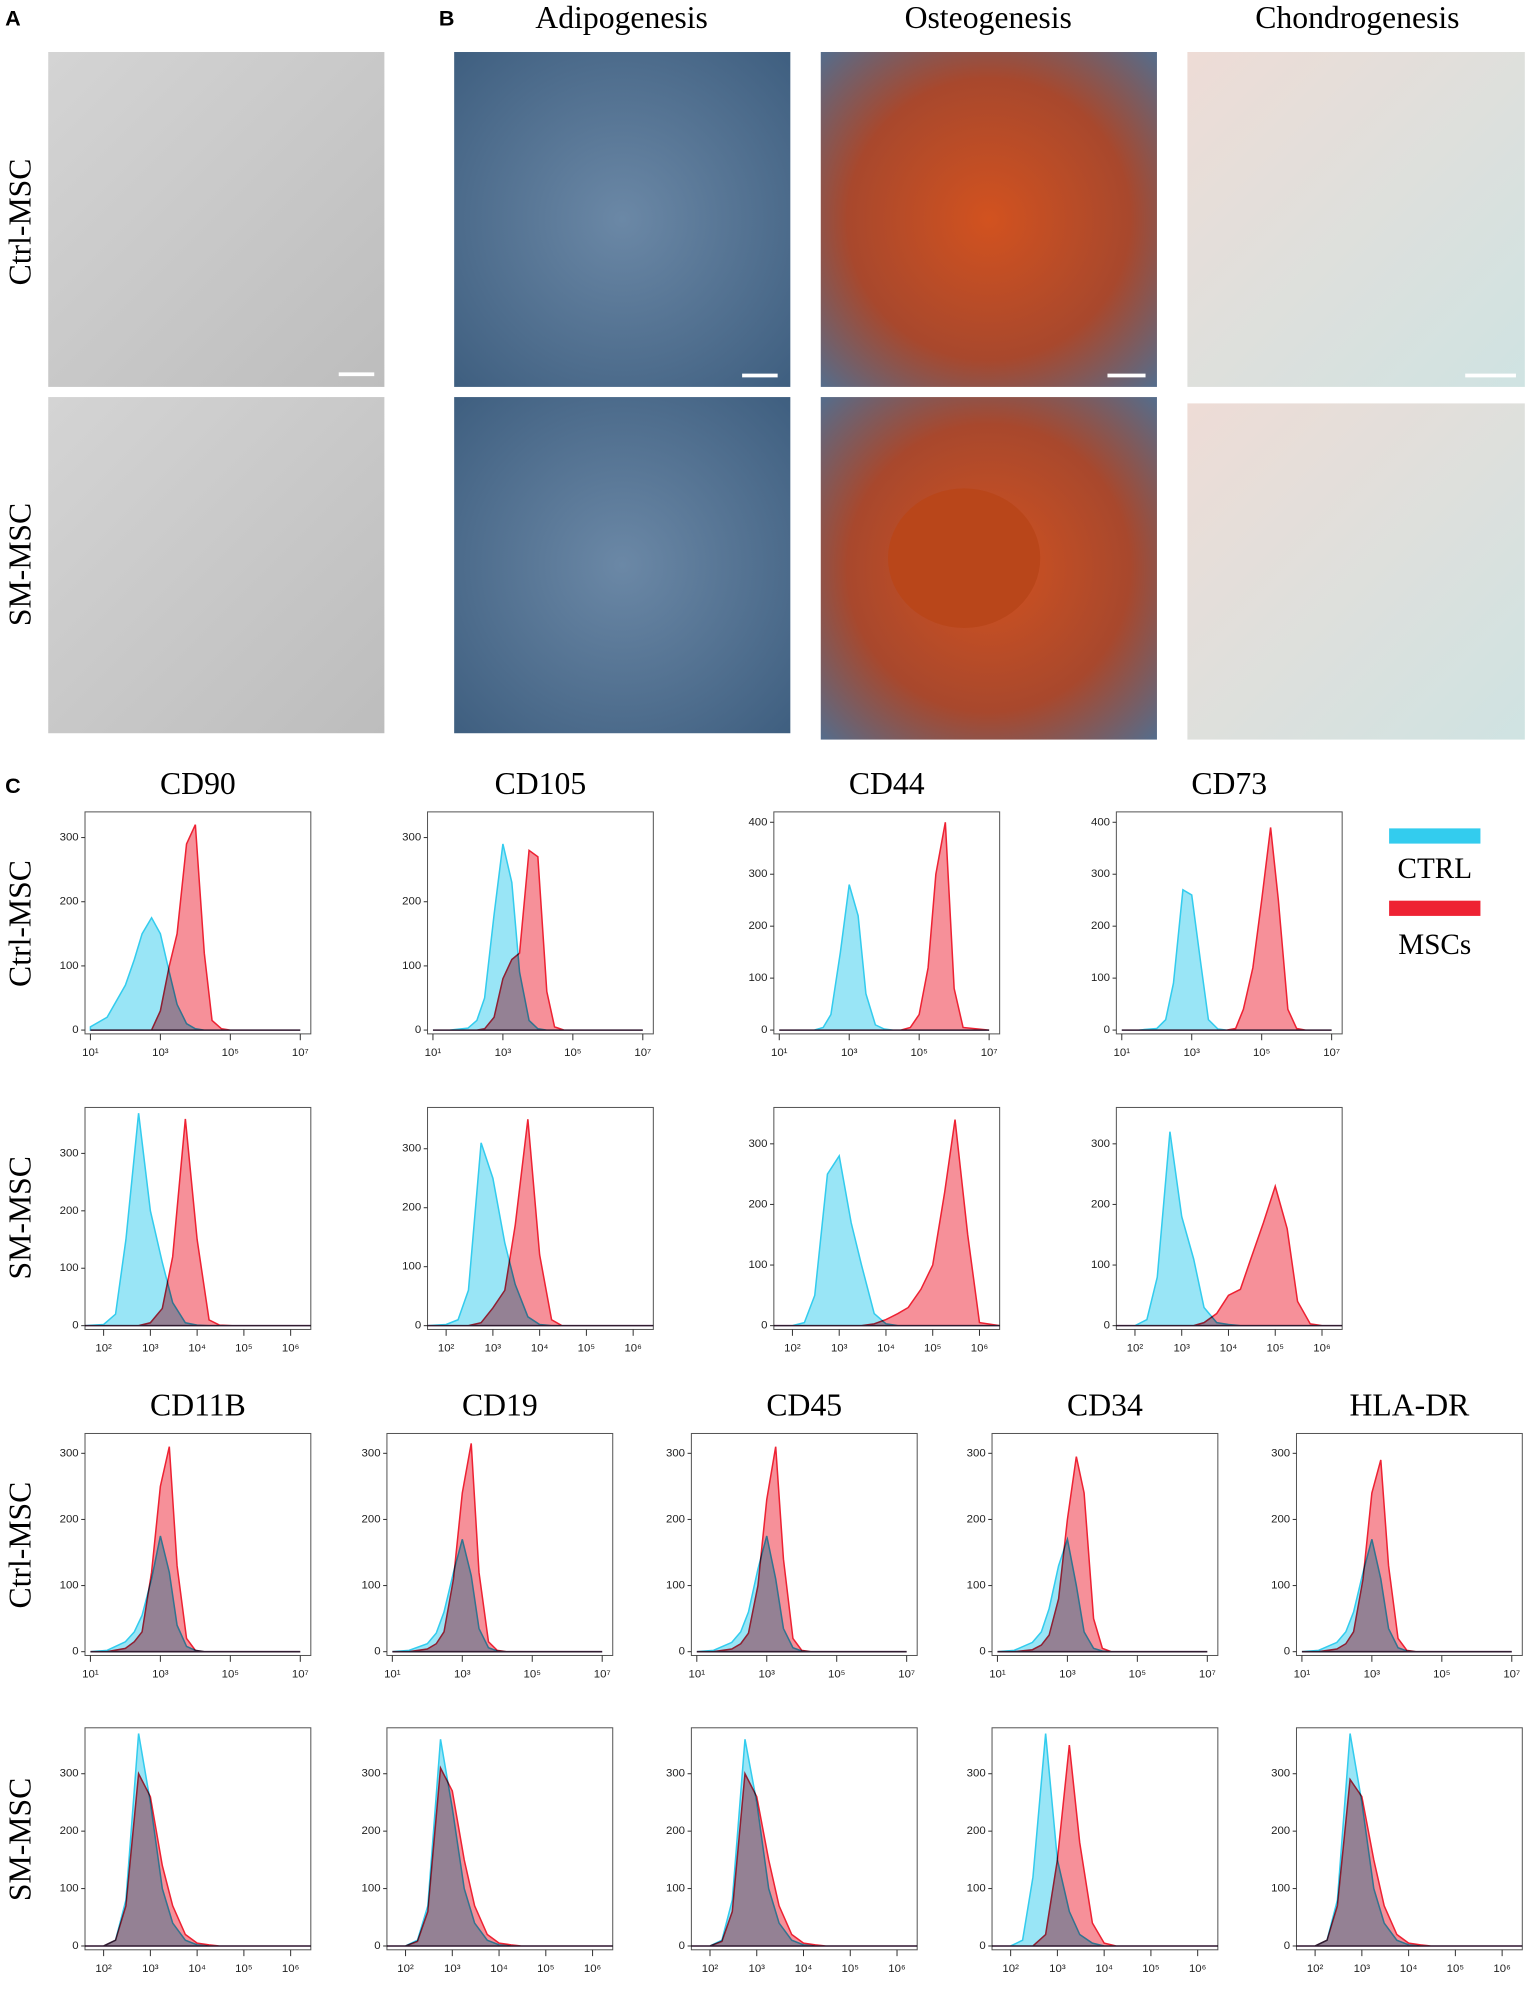 The image size is (1535, 1998). Describe the element at coordinates (1410, 1405) in the screenshot. I see `chart-title: HLA-DR` at that location.